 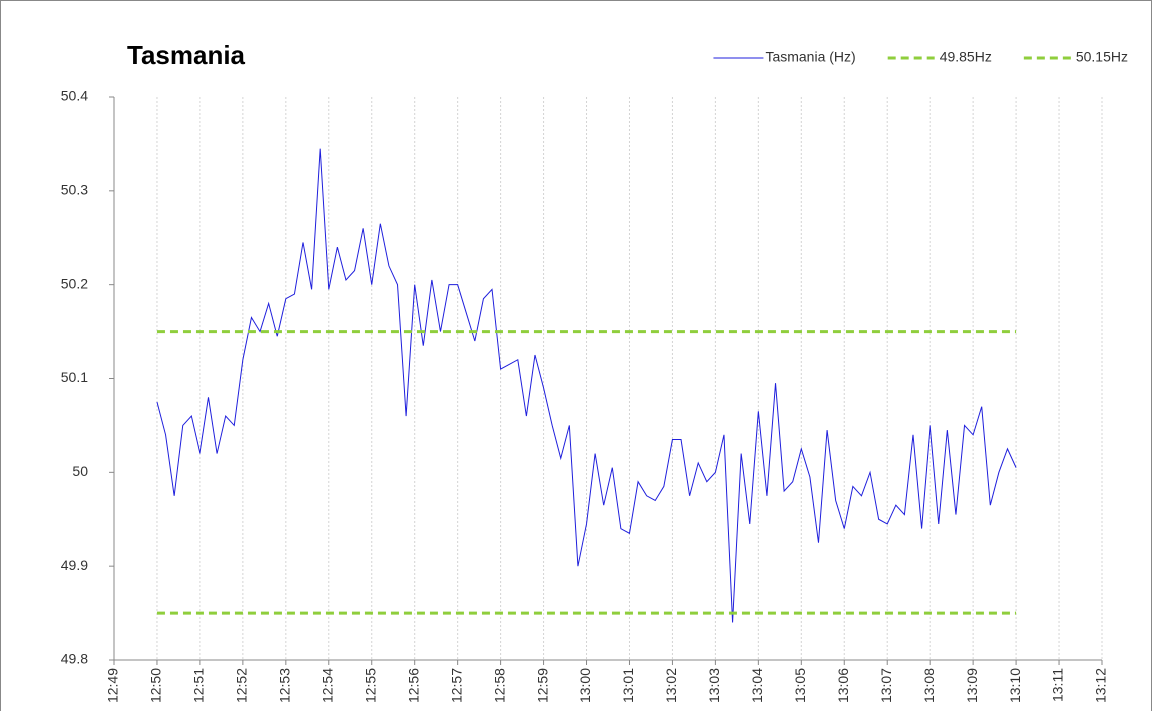 I want to click on x-tick-label: 13:02, so click(x=671, y=685).